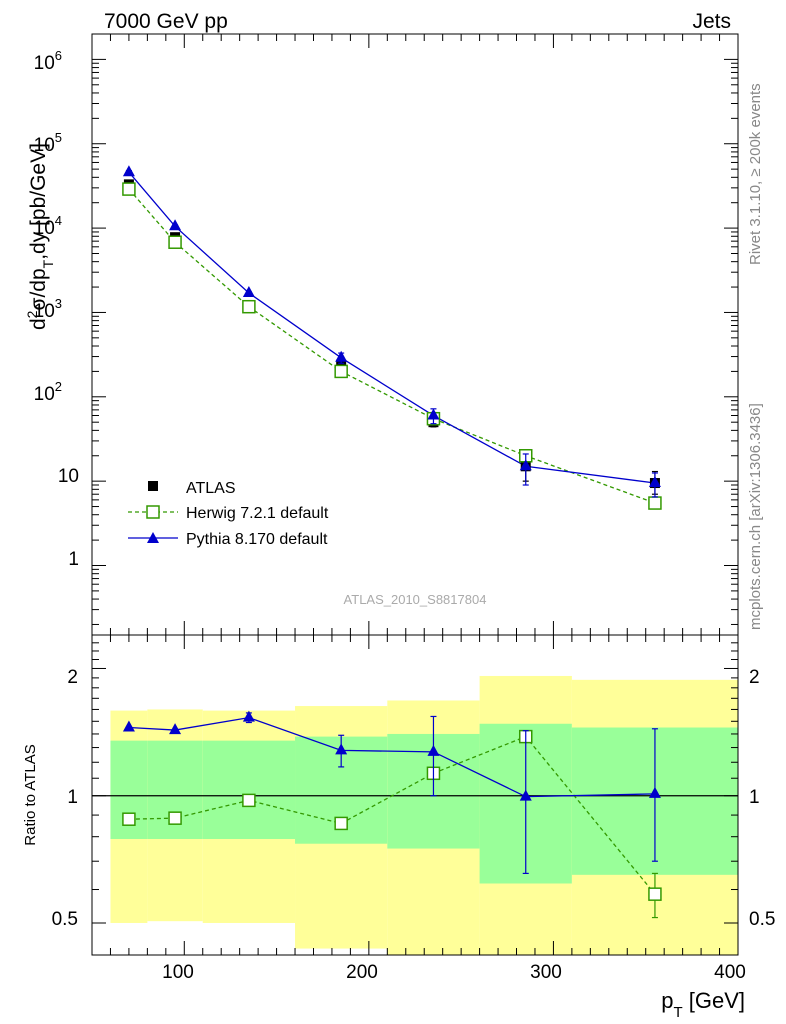 The width and height of the screenshot is (786, 1024). I want to click on ratio-y-axis-title: Ratio to ATLAS, so click(30, 794).